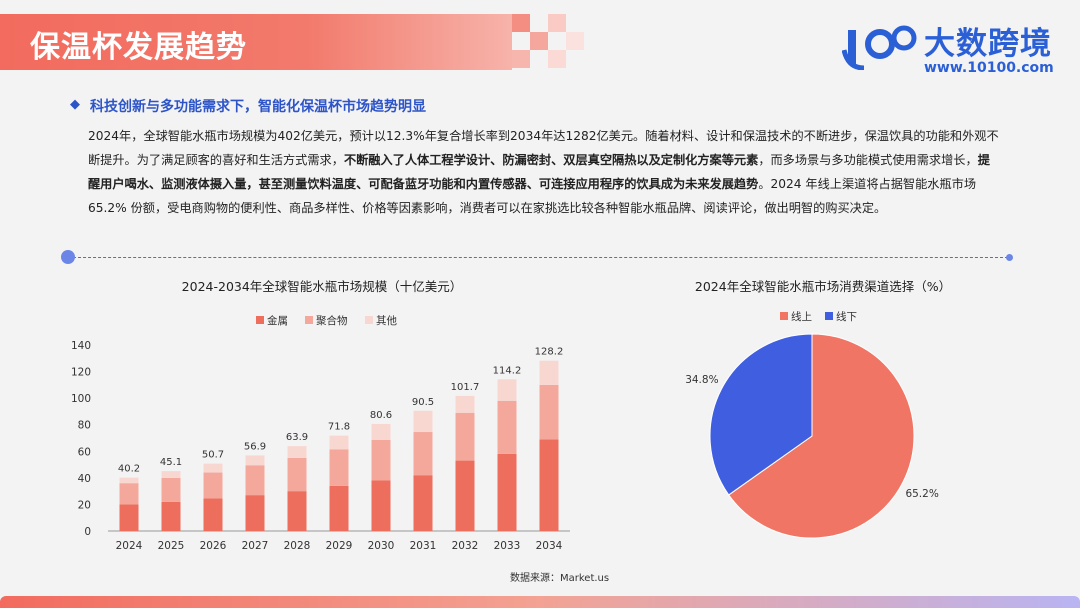 The image size is (1080, 608). I want to click on logo-text: 大数跨境, so click(988, 44).